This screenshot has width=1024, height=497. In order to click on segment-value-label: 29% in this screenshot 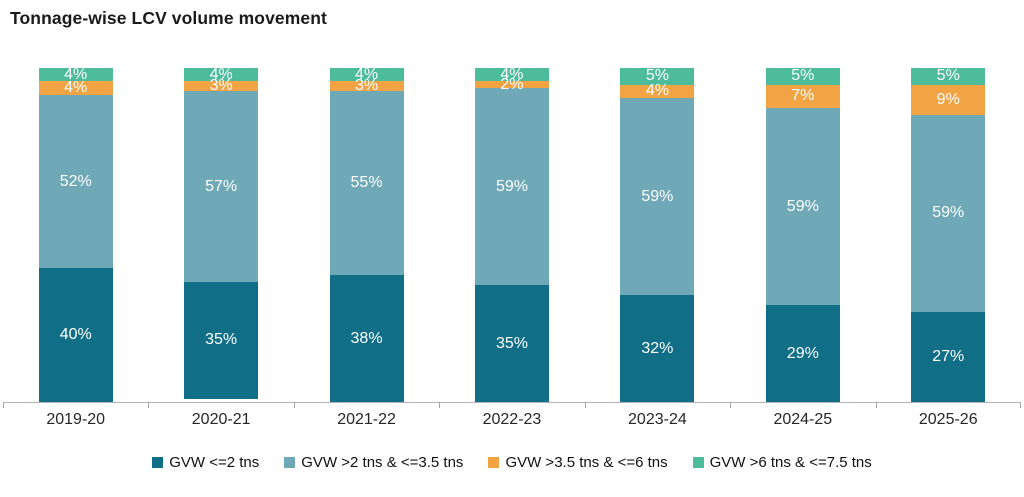, I will do `click(802, 353)`.